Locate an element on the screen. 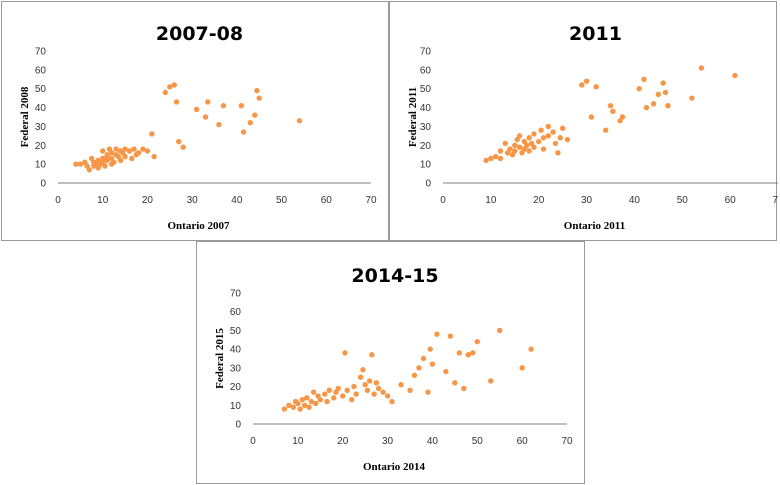 This screenshot has height=485, width=780. x-axis-label: Ontario 2007 is located at coordinates (198, 226).